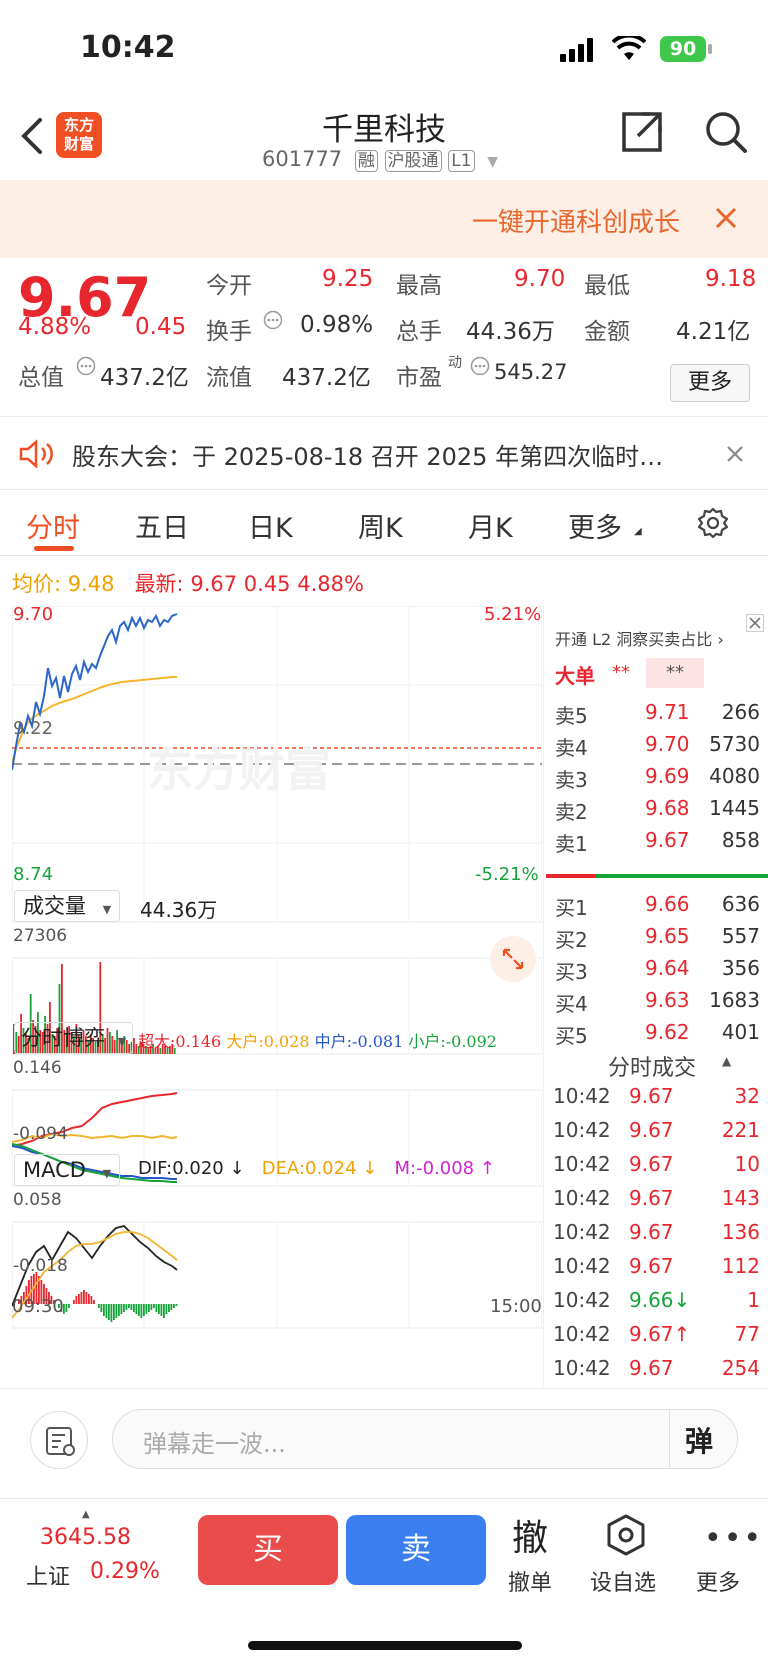 Image resolution: width=768 pixels, height=1663 pixels. I want to click on ask-row: 卖5 9.71 266, so click(657, 716).